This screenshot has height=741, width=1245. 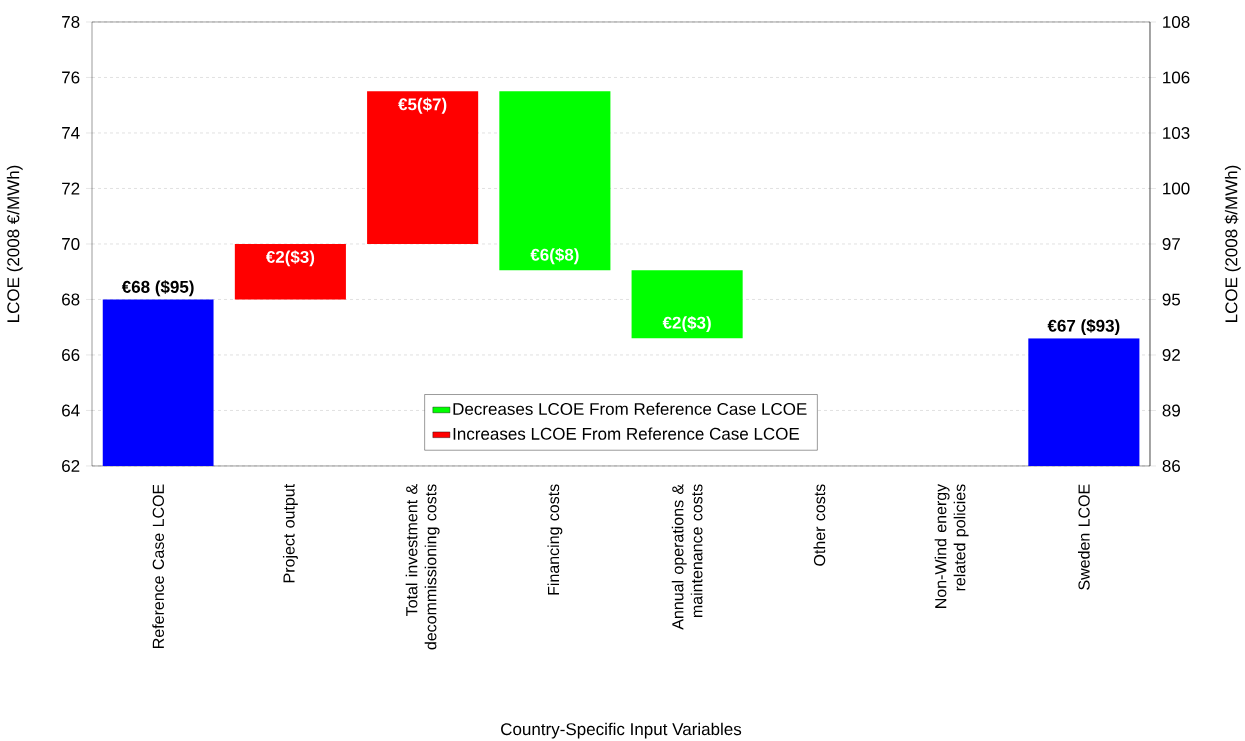 I want to click on y2-tick-label: 97, so click(x=1171, y=244).